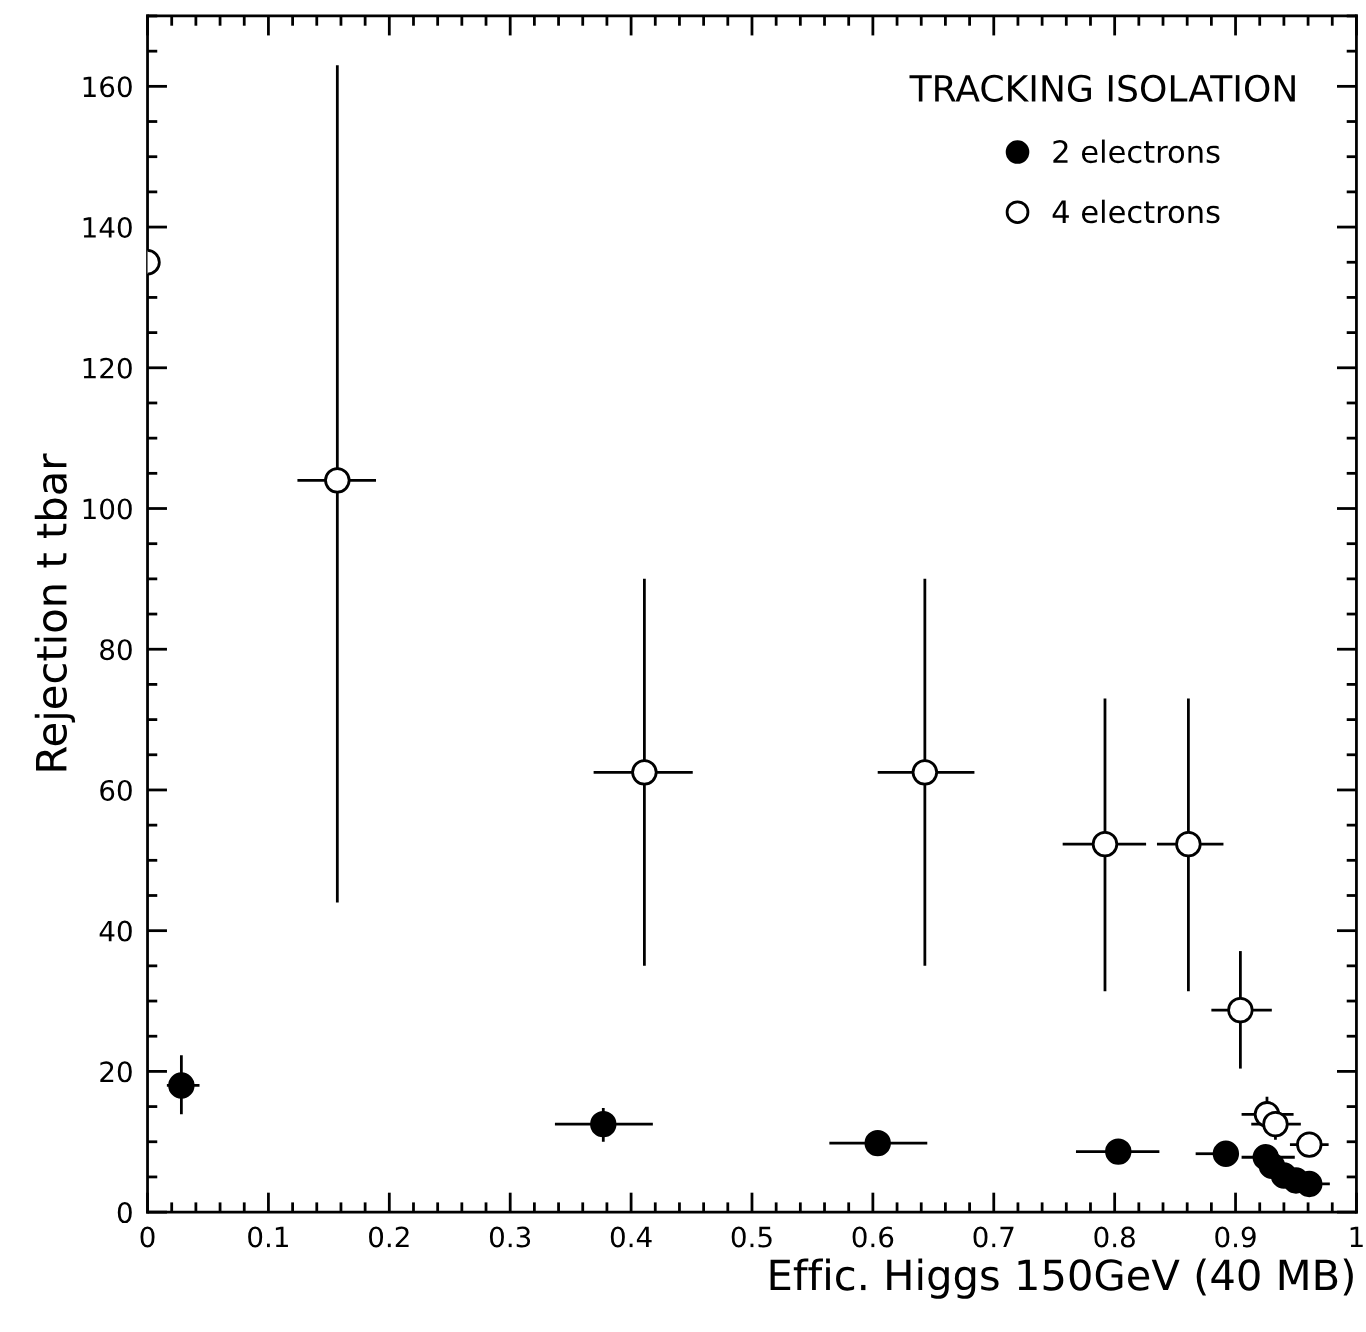 This screenshot has height=1332, width=1366. What do you see at coordinates (993, 1237) in the screenshot?
I see `x-tick-label: 0.7` at bounding box center [993, 1237].